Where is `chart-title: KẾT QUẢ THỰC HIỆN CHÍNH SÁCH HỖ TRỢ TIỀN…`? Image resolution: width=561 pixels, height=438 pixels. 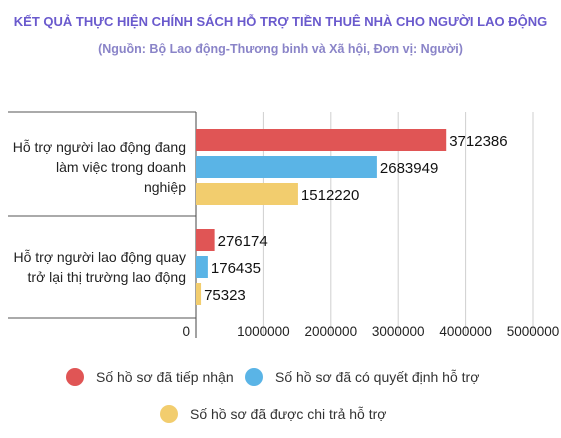 chart-title: KẾT QUẢ THỰC HIỆN CHÍNH SÁCH HỖ TRỢ TIỀN… is located at coordinates (280, 21).